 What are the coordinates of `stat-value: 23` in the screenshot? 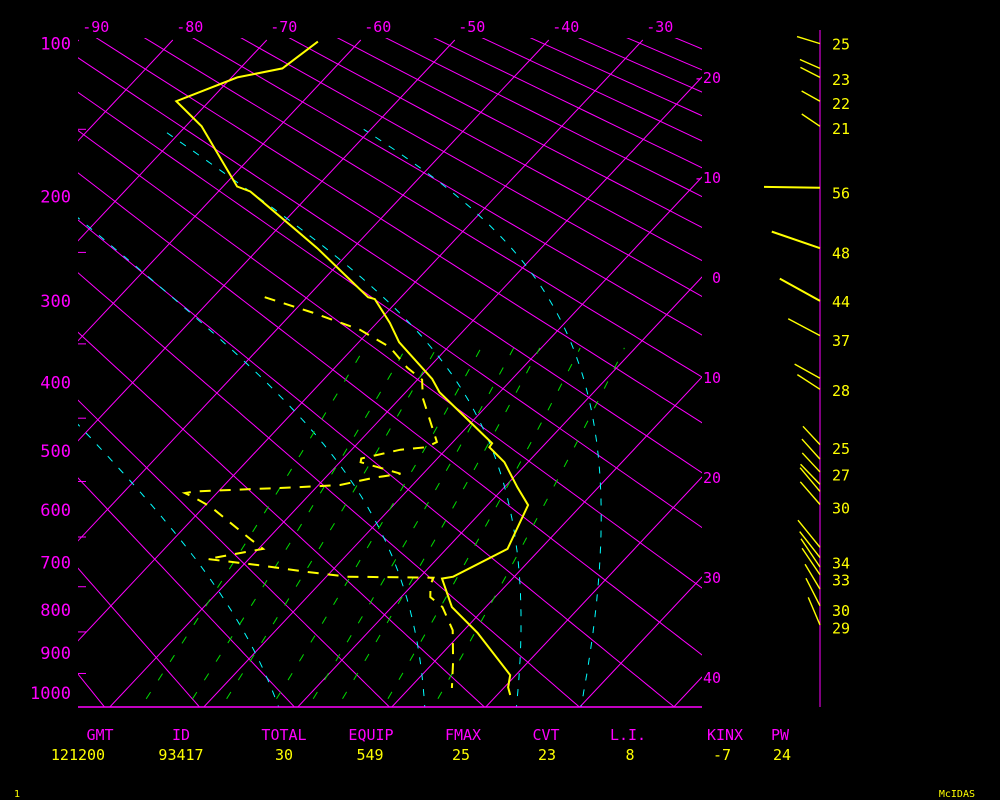 It's located at (547, 755).